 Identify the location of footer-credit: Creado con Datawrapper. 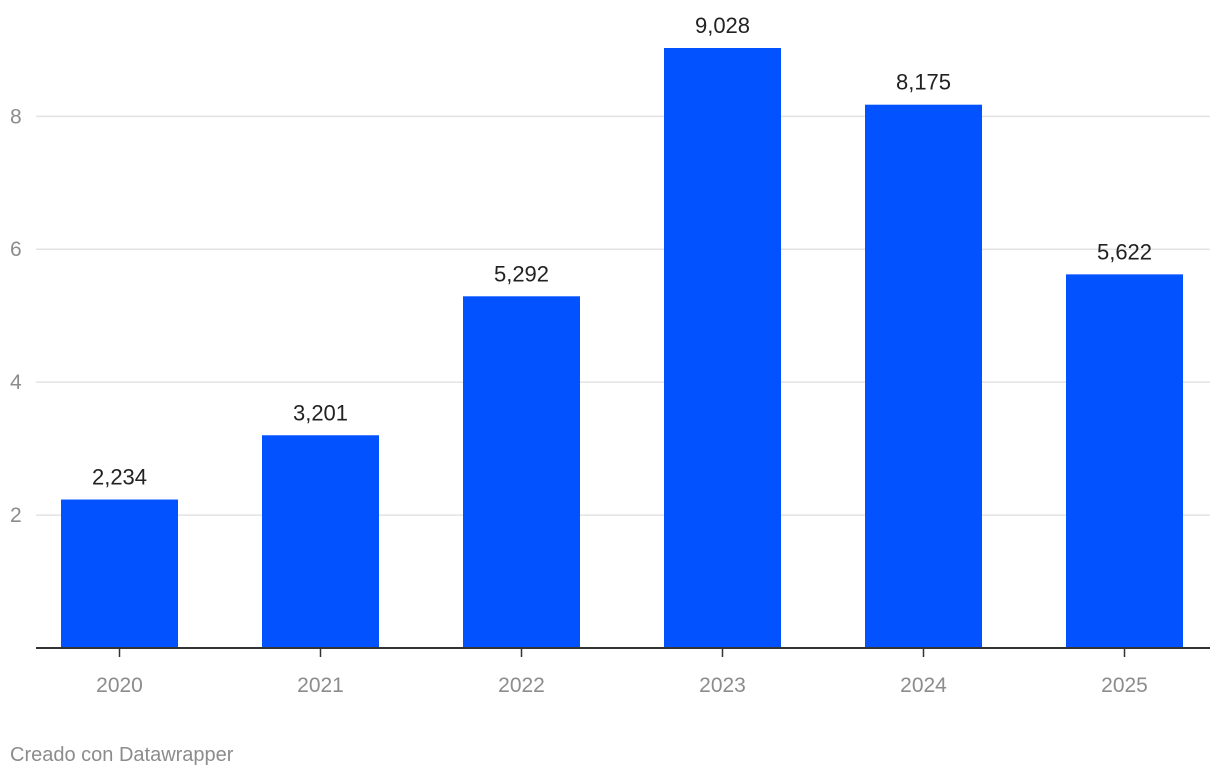
(122, 755).